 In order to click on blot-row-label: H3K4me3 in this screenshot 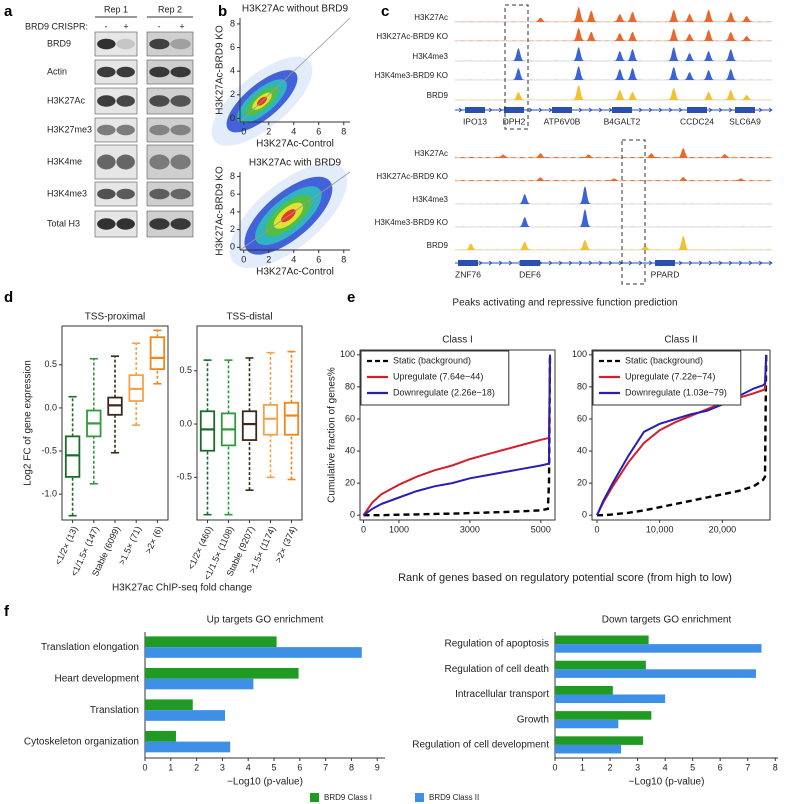, I will do `click(67, 193)`.